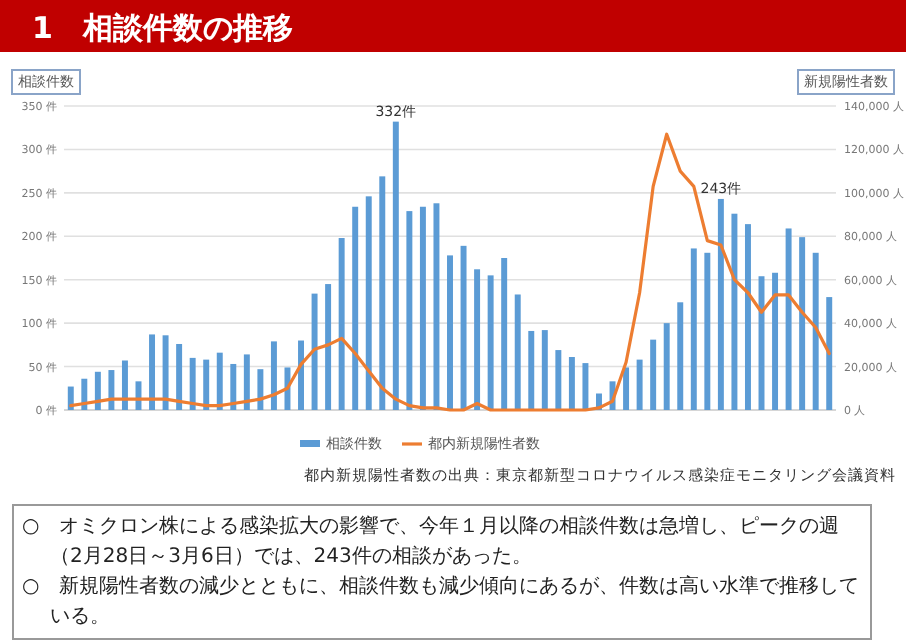 This screenshot has width=906, height=640. What do you see at coordinates (442, 602) in the screenshot?
I see `text: ○ 新規陽性者数の減少とともに、相談件数も減少傾向にあるが、件数は高い水準で推移している。` at bounding box center [442, 602].